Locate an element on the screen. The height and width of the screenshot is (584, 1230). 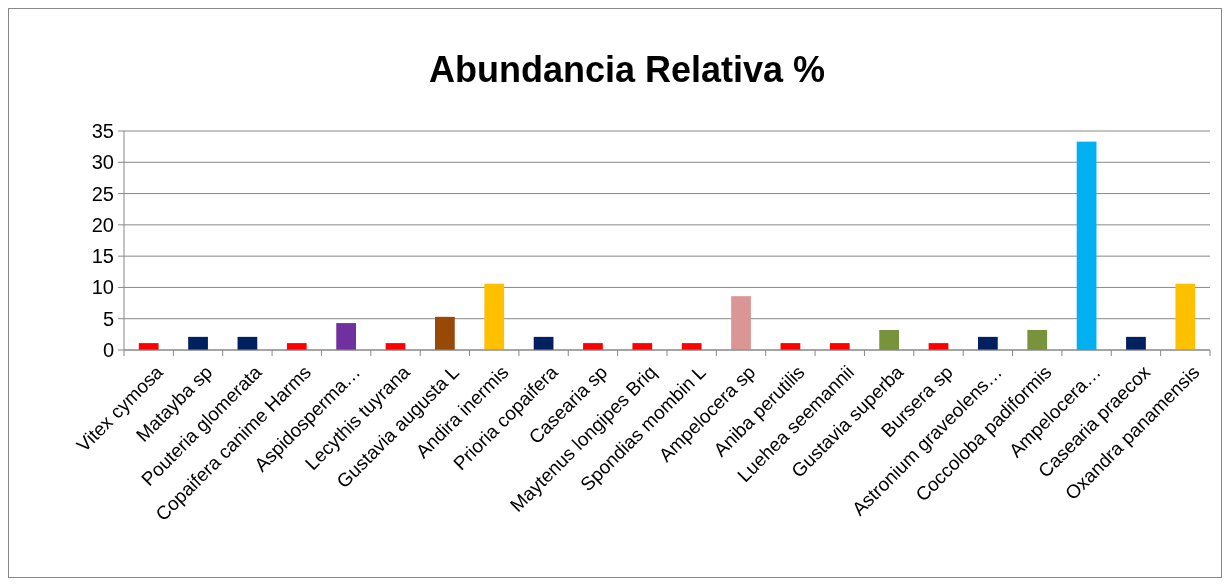
y-tick-label: 30 is located at coordinates (102, 162).